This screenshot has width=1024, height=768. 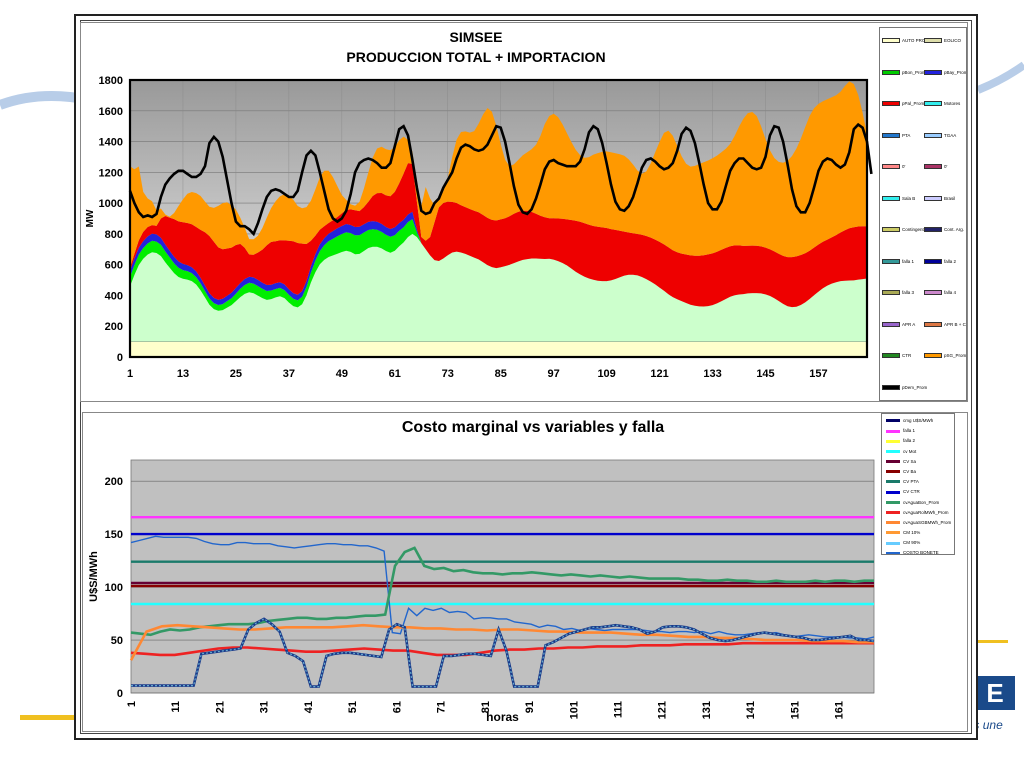 I want to click on legend2-item: cvAguaRolMWh_Prom, so click(x=920, y=513).